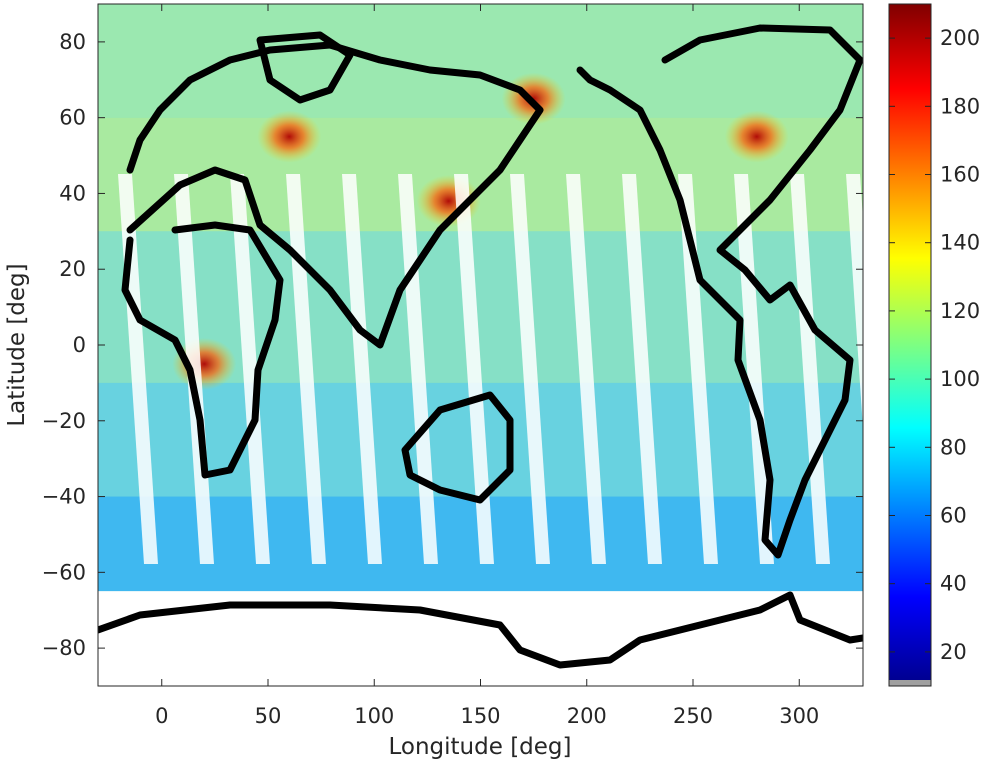 Image resolution: width=998 pixels, height=768 pixels. Describe the element at coordinates (72, 269) in the screenshot. I see `y-tick-label: 20` at that location.